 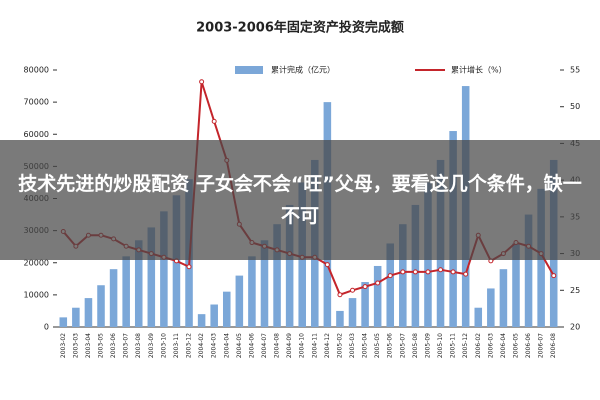 What do you see at coordinates (553, 345) in the screenshot?
I see `x-tick-label: 2006-08` at bounding box center [553, 345].